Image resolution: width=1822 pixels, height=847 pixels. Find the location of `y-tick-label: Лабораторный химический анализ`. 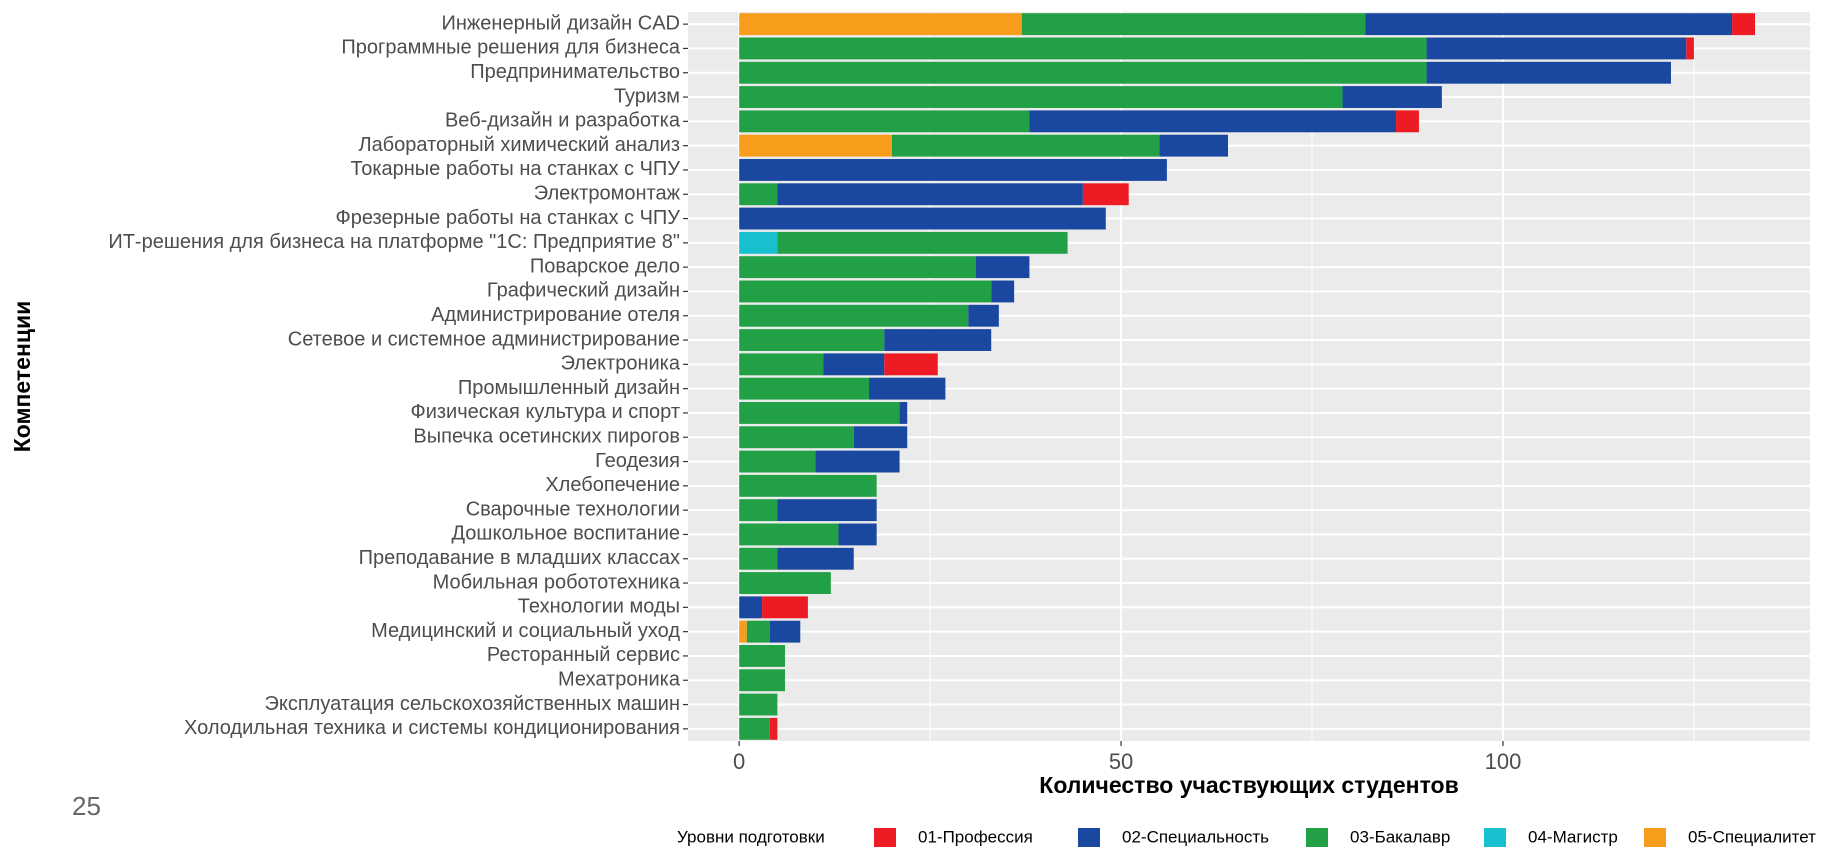

y-tick-label: Лабораторный химический анализ is located at coordinates (519, 145).